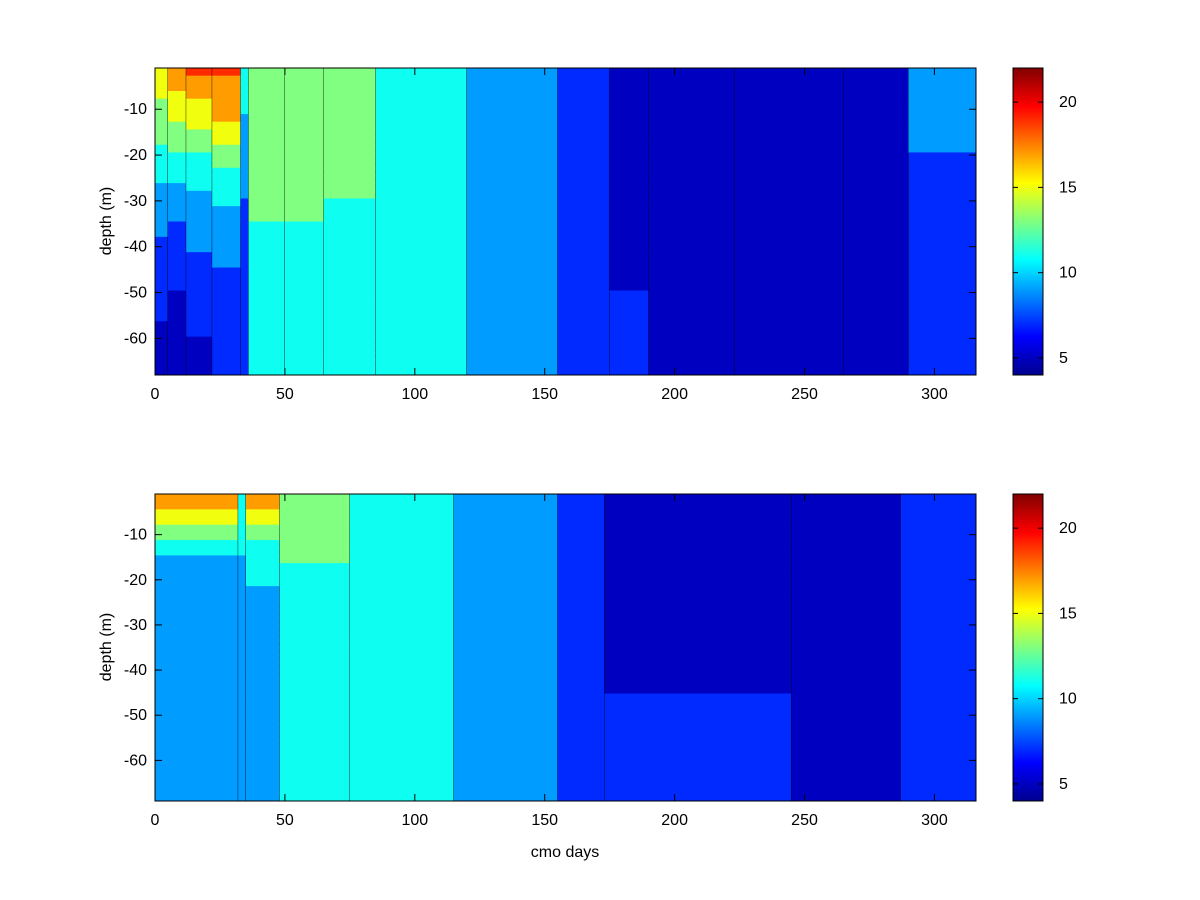 The width and height of the screenshot is (1200, 900). I want to click on y-tick-label: -20, so click(135, 580).